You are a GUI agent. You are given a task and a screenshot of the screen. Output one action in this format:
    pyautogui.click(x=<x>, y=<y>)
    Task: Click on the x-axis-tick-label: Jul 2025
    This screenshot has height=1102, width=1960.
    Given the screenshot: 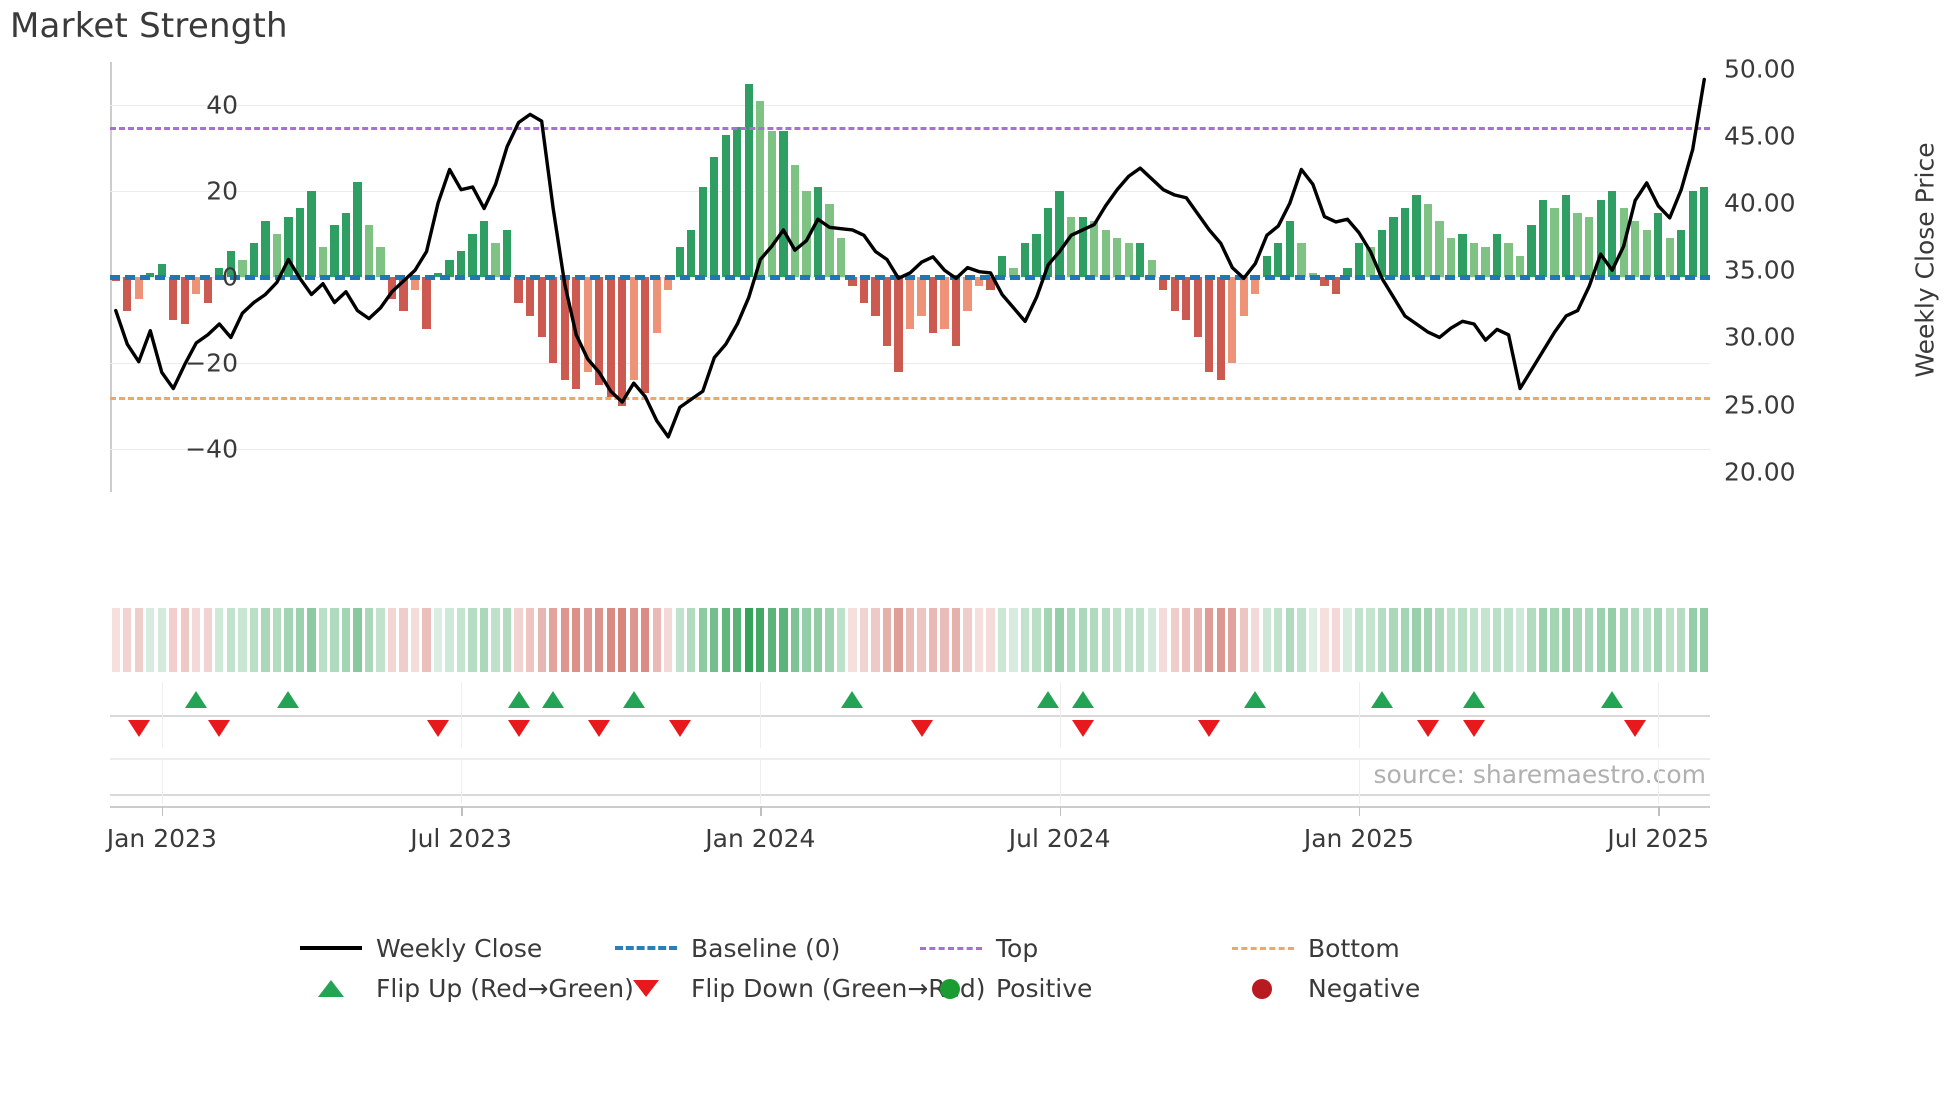 What is the action you would take?
    pyautogui.click(x=1658, y=838)
    